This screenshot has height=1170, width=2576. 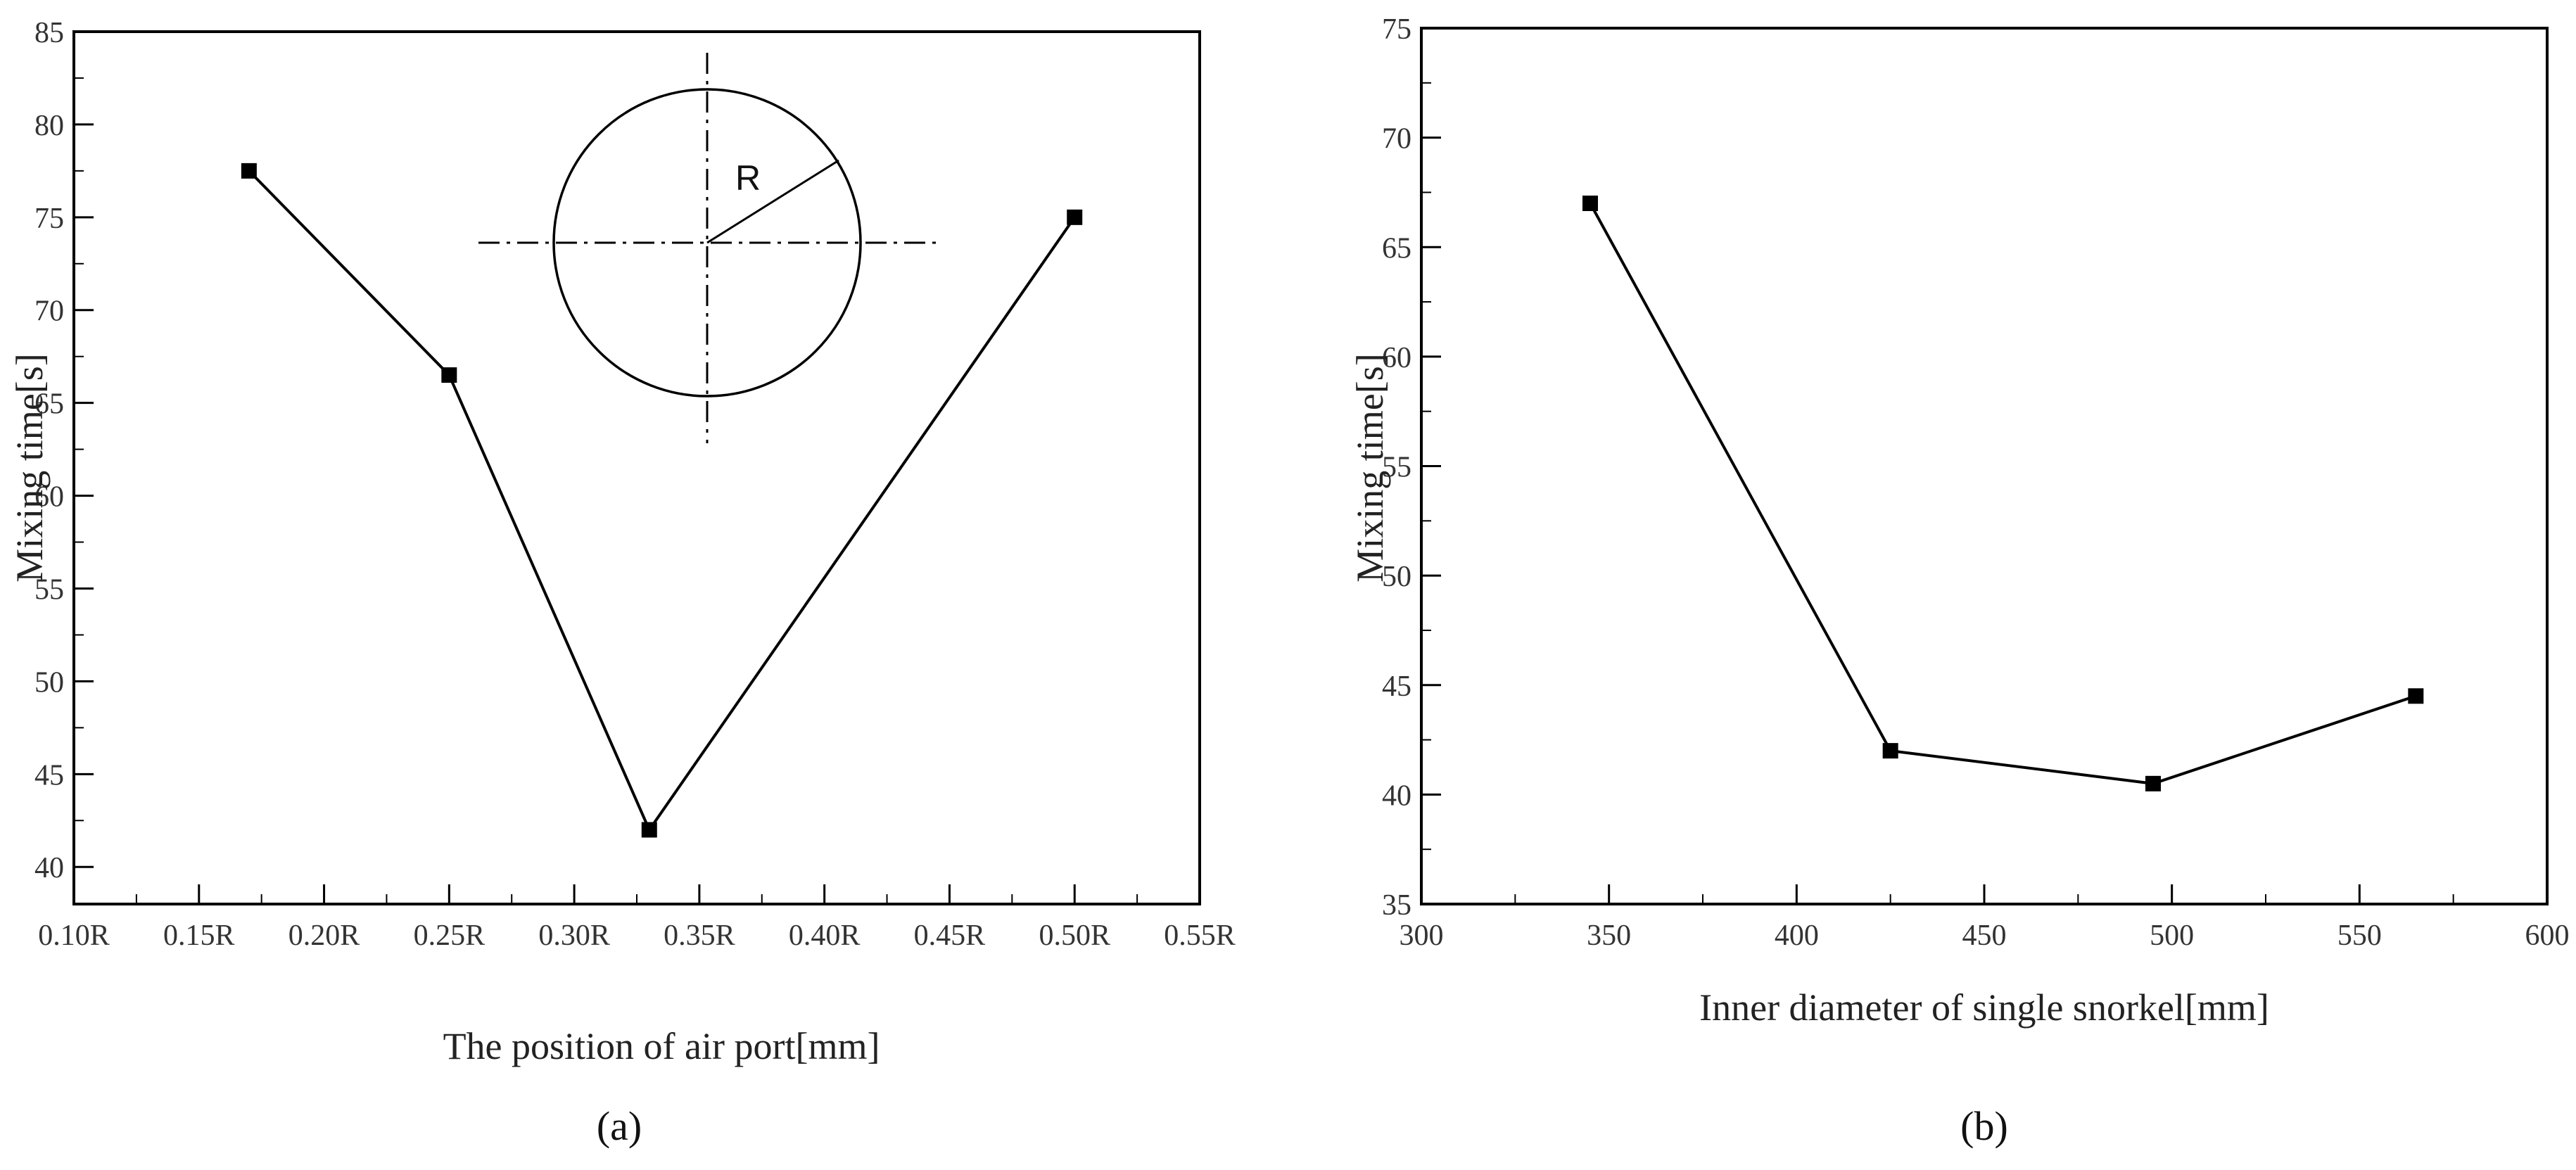 I want to click on x-axis-label-a: The position of air port[mm], so click(x=661, y=1046).